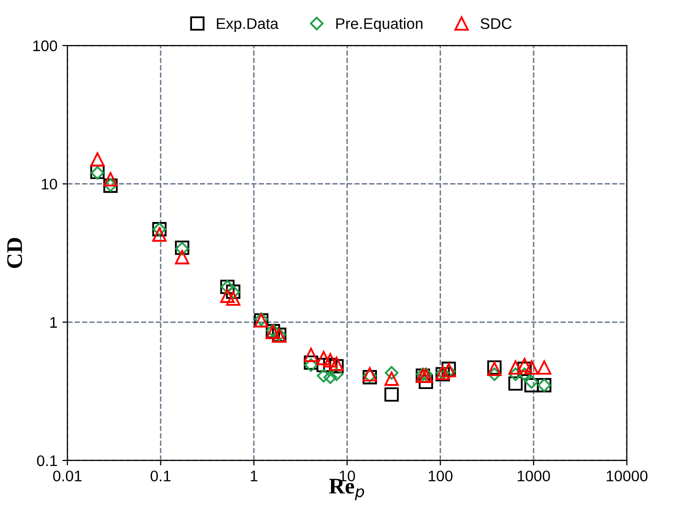 The height and width of the screenshot is (506, 674). Describe the element at coordinates (254, 476) in the screenshot. I see `x-tick-label: 1` at that location.